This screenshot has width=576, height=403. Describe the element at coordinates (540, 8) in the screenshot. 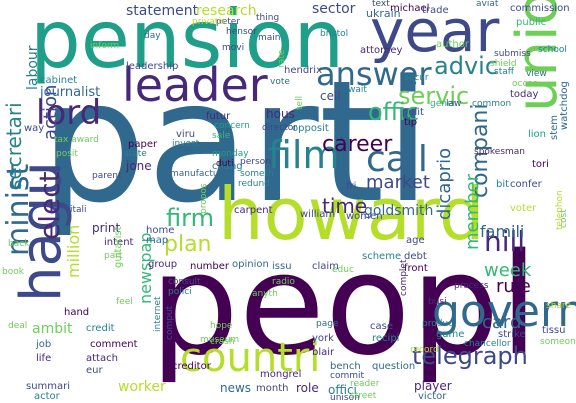

I see `cloud-word: commission` at that location.